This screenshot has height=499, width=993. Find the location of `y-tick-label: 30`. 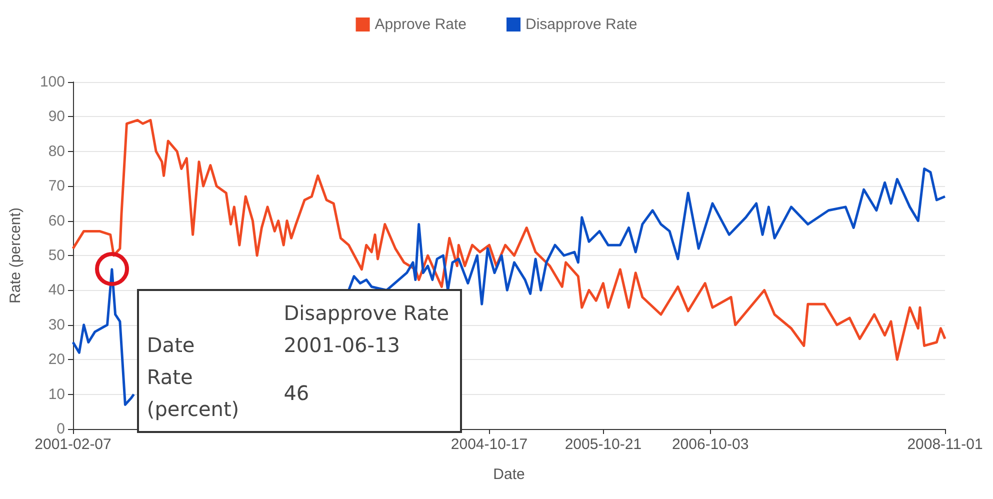

y-tick-label: 30 is located at coordinates (56, 325).